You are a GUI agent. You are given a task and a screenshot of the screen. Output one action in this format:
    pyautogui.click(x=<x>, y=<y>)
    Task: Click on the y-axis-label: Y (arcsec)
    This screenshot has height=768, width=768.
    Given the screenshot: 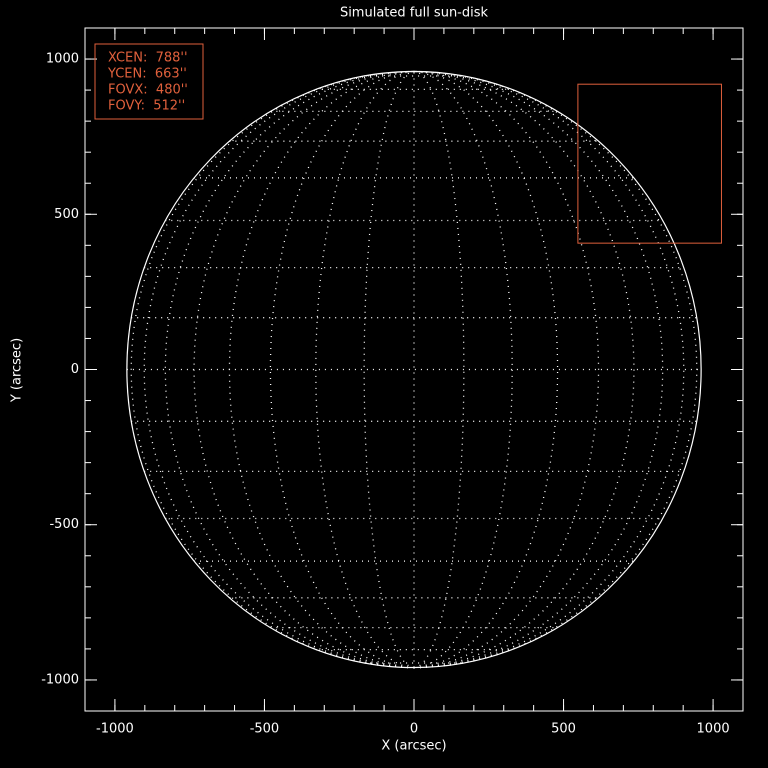 What is the action you would take?
    pyautogui.click(x=17, y=370)
    